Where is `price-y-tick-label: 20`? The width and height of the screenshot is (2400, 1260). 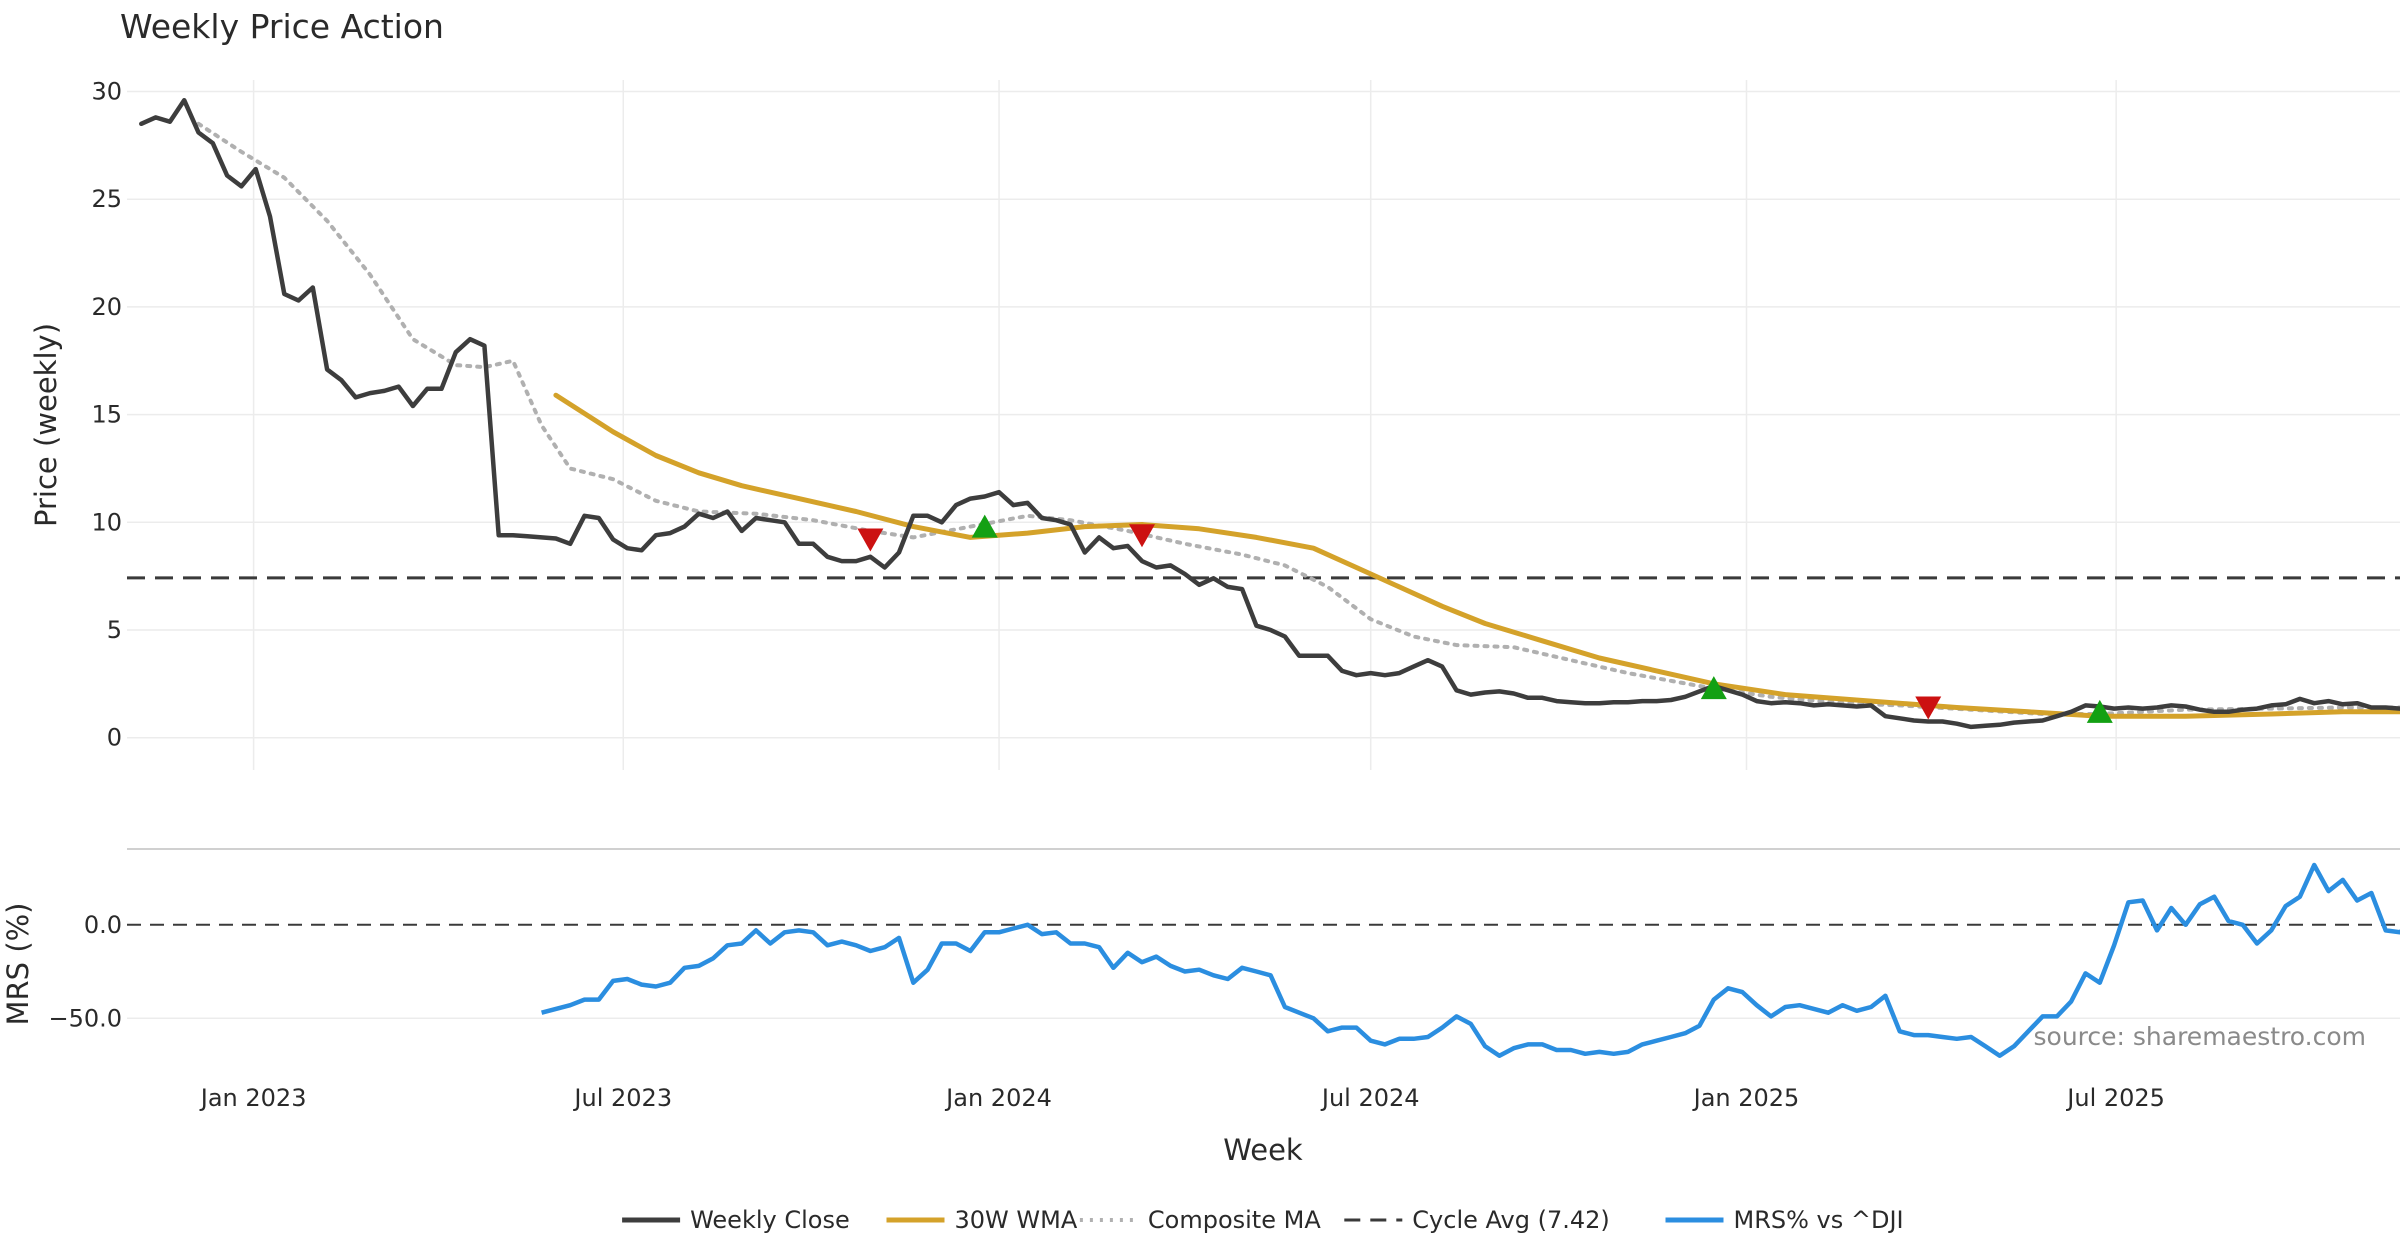 price-y-tick-label: 20 is located at coordinates (106, 307).